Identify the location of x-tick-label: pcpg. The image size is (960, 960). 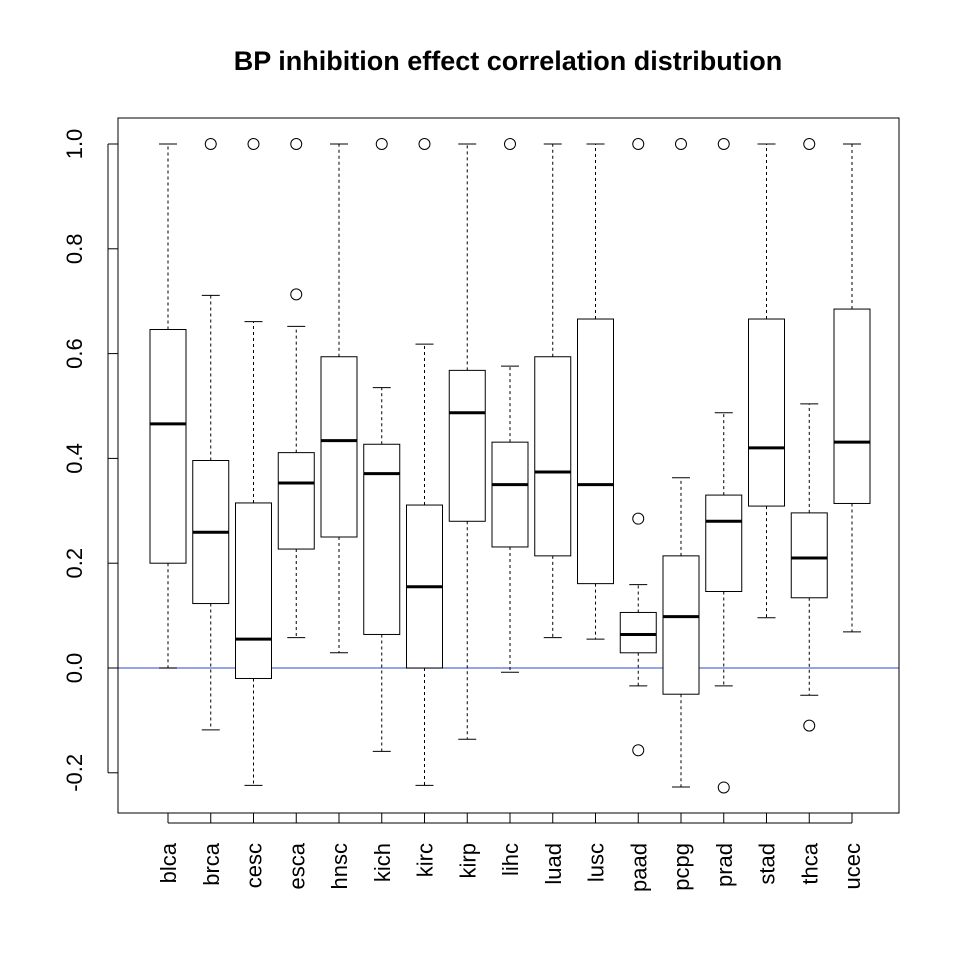
(681, 867).